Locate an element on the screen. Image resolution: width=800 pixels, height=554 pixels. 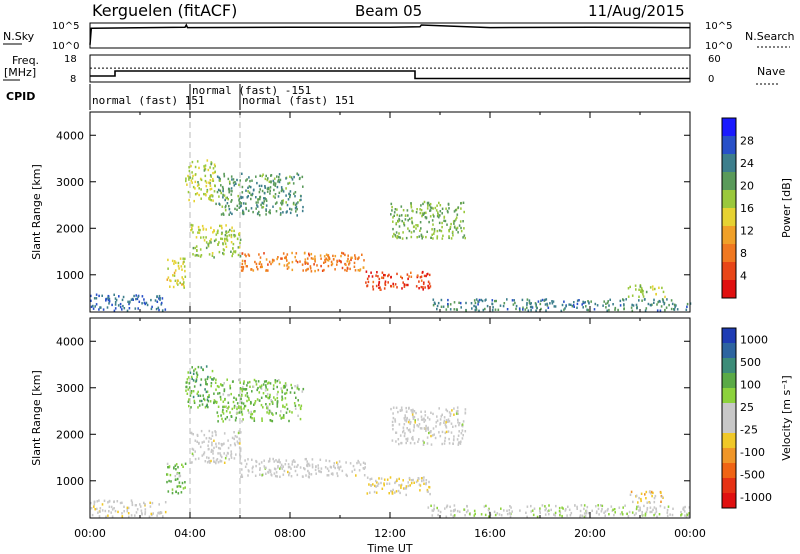
nave-label: Nave is located at coordinates (771, 71).